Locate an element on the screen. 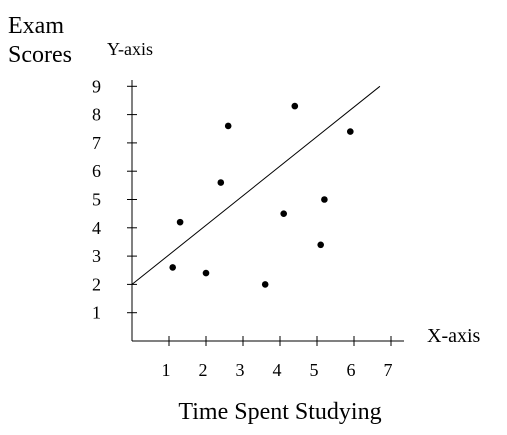 The height and width of the screenshot is (435, 507). y-axis-title-line-1: Exam is located at coordinates (36, 26).